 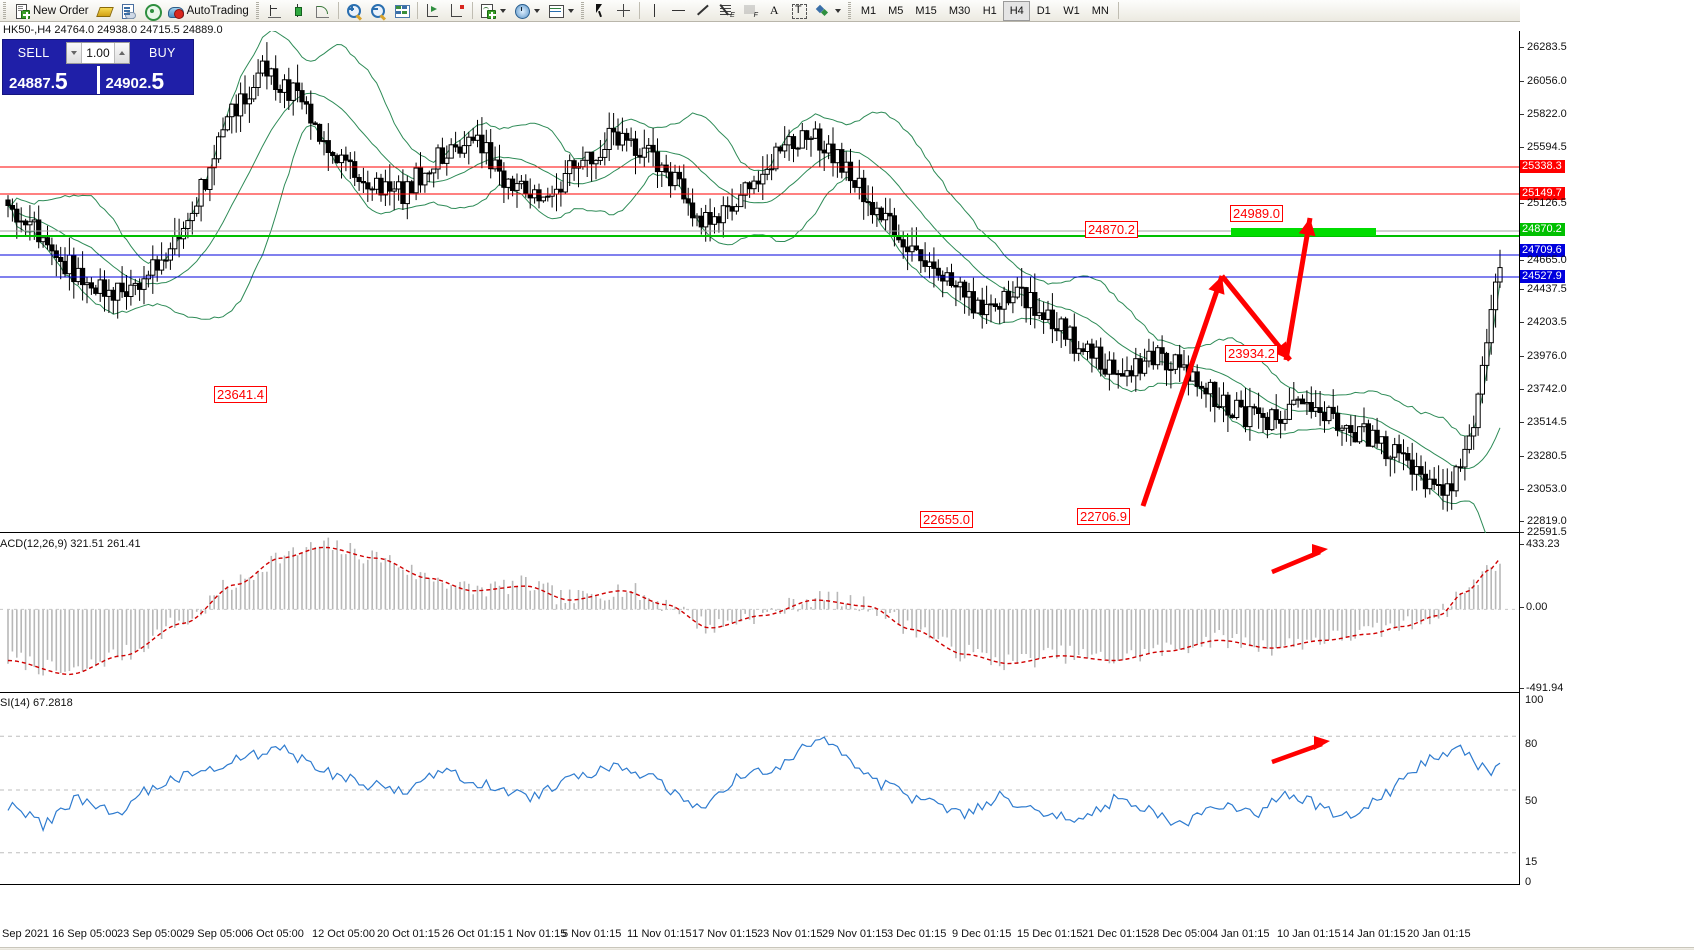 What do you see at coordinates (50, 80) in the screenshot?
I see `sell-price: 24887 . 5` at bounding box center [50, 80].